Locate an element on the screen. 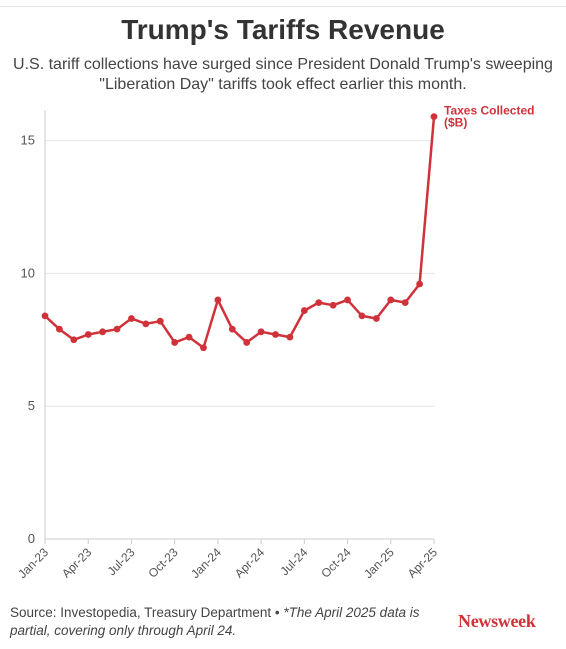 The image size is (566, 649). x-tick-label: Oct-23 is located at coordinates (163, 563).